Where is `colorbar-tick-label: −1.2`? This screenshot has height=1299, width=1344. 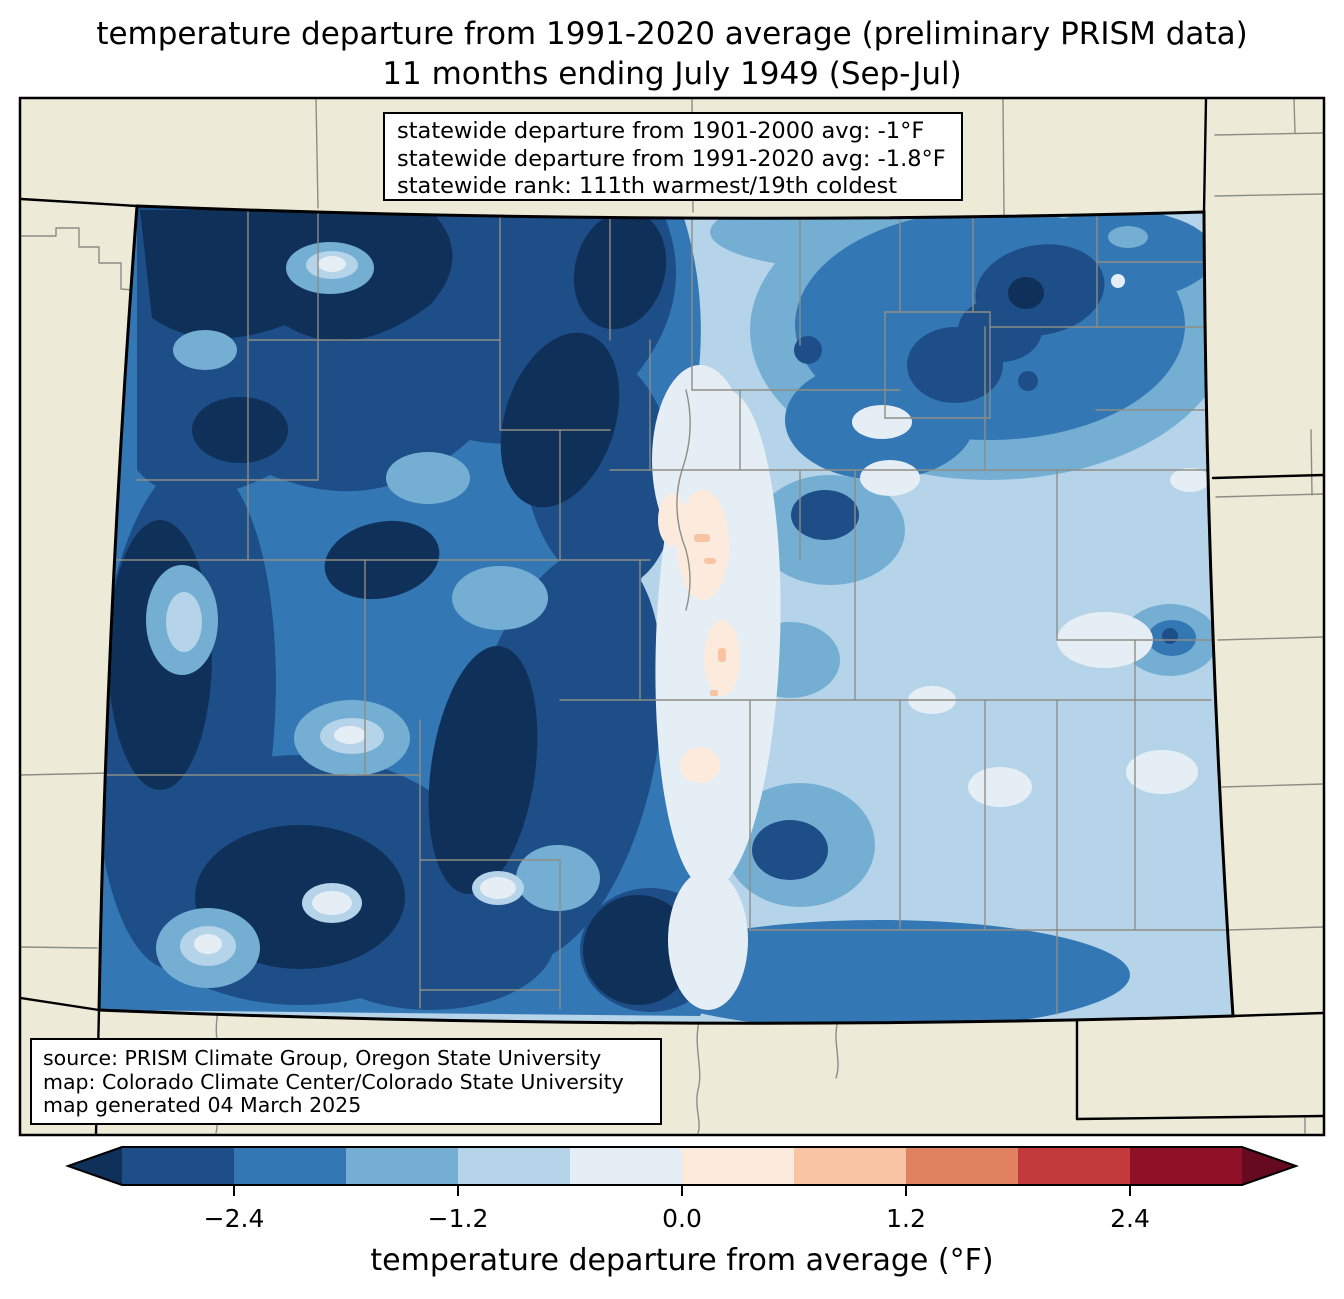
colorbar-tick-label: −1.2 is located at coordinates (458, 1218).